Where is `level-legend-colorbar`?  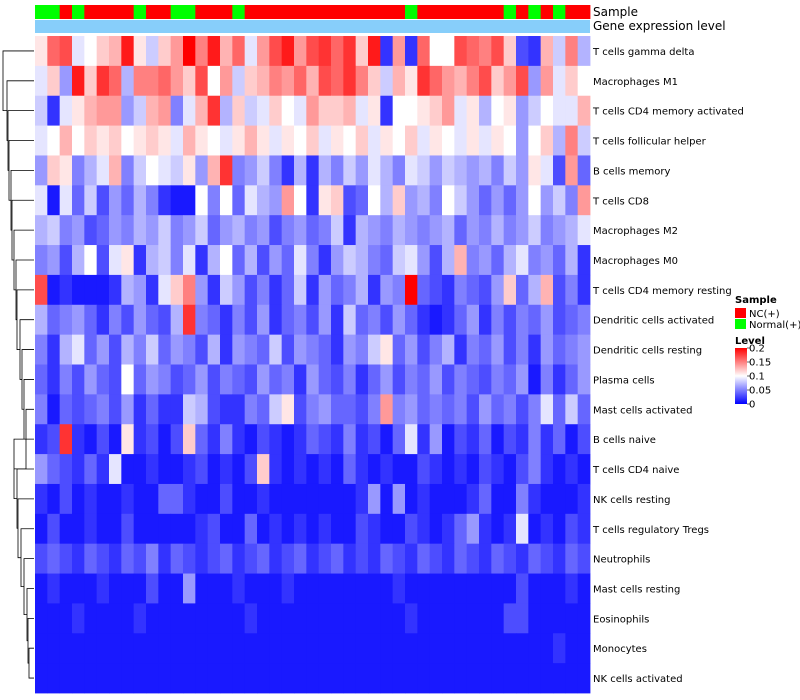 level-legend-colorbar is located at coordinates (741, 376).